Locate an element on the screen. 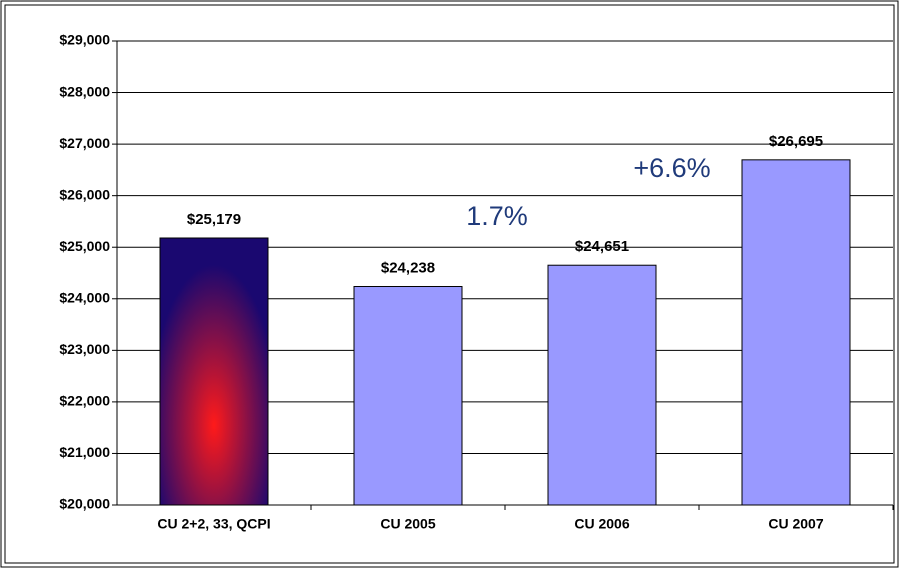  y-tick-label: $29,000 is located at coordinates (84, 40).